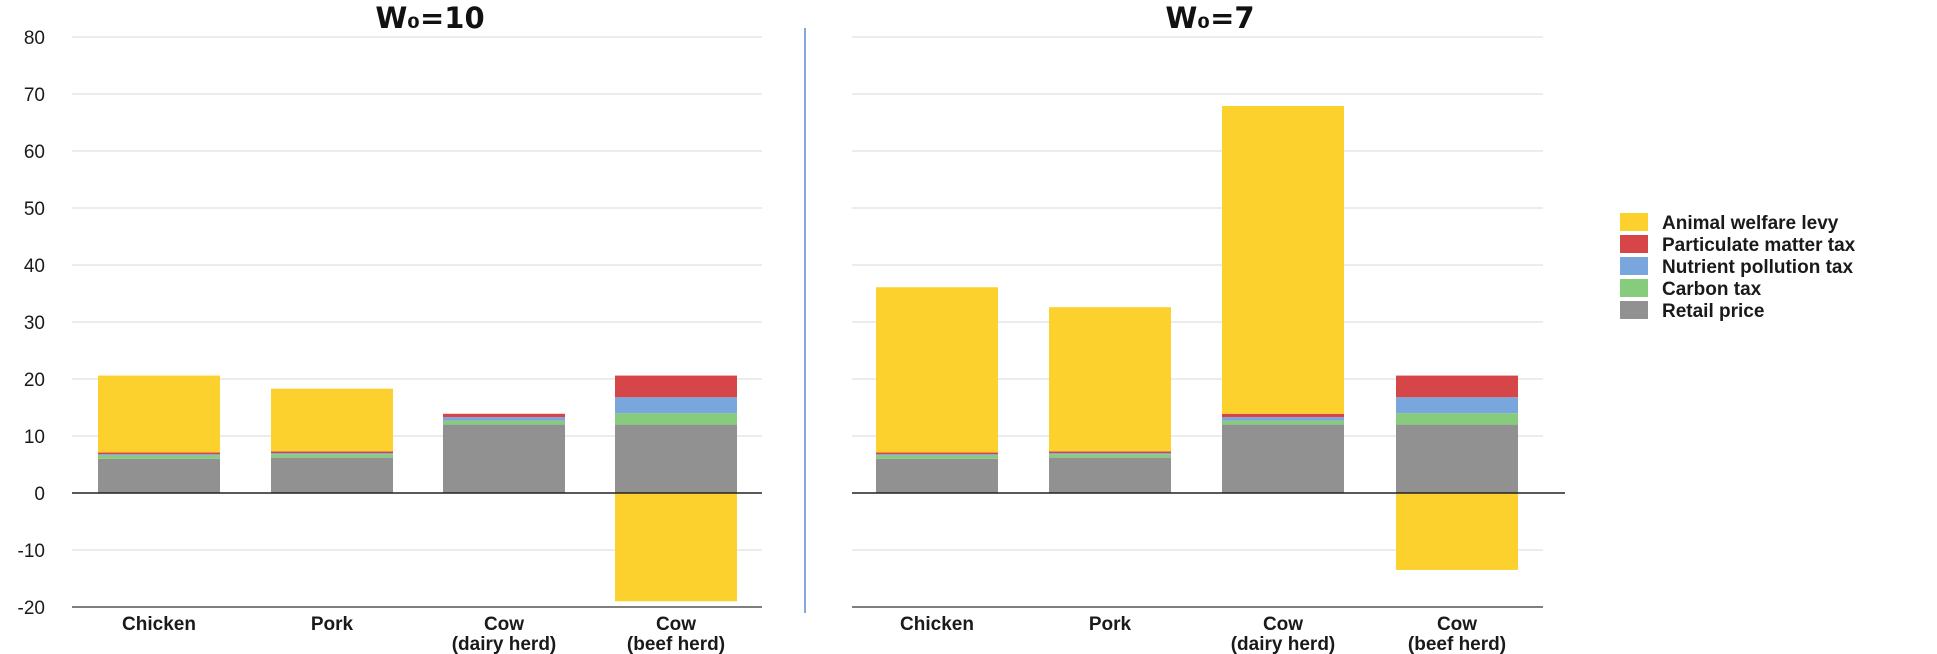 This screenshot has width=1937, height=654. I want to click on y-tick-label: 30, so click(34, 323).